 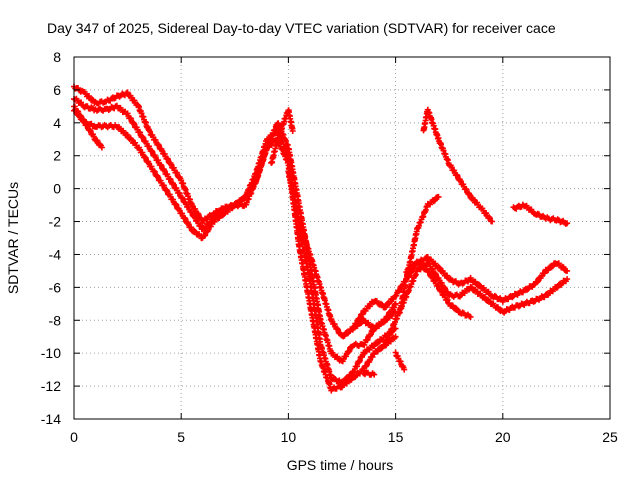 What do you see at coordinates (340, 465) in the screenshot?
I see `x-axis-label: GPS time / hours` at bounding box center [340, 465].